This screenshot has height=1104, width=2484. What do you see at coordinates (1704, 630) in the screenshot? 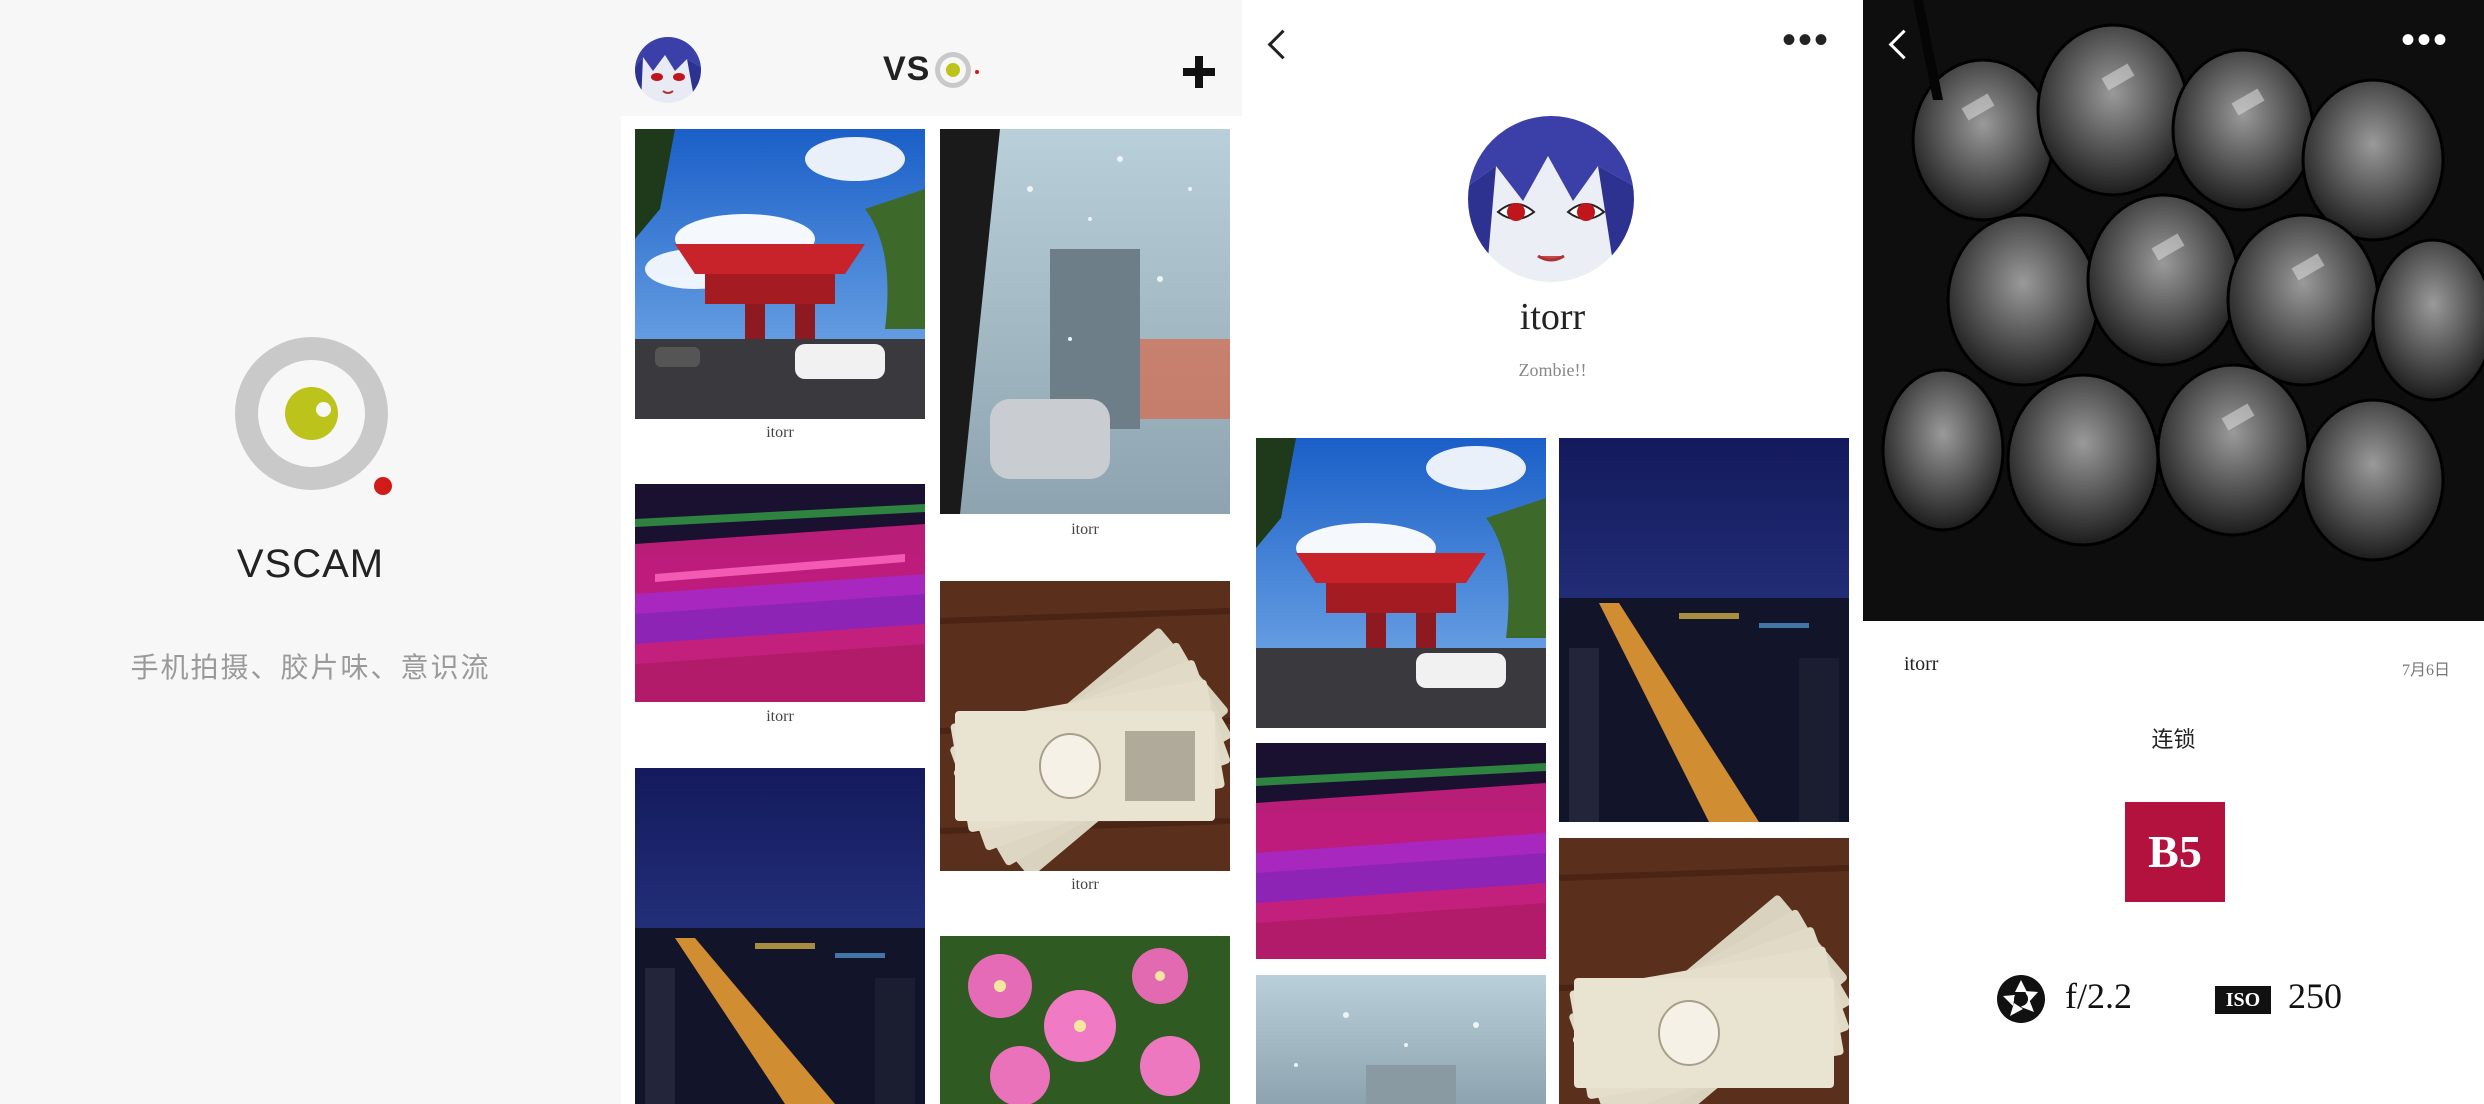
I see `grid-photo-night-city` at bounding box center [1704, 630].